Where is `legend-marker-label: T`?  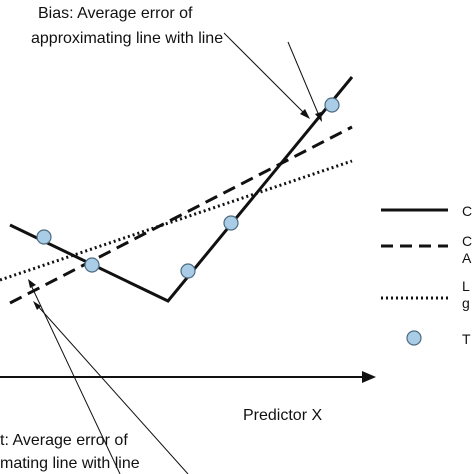 legend-marker-label: T is located at coordinates (466, 339).